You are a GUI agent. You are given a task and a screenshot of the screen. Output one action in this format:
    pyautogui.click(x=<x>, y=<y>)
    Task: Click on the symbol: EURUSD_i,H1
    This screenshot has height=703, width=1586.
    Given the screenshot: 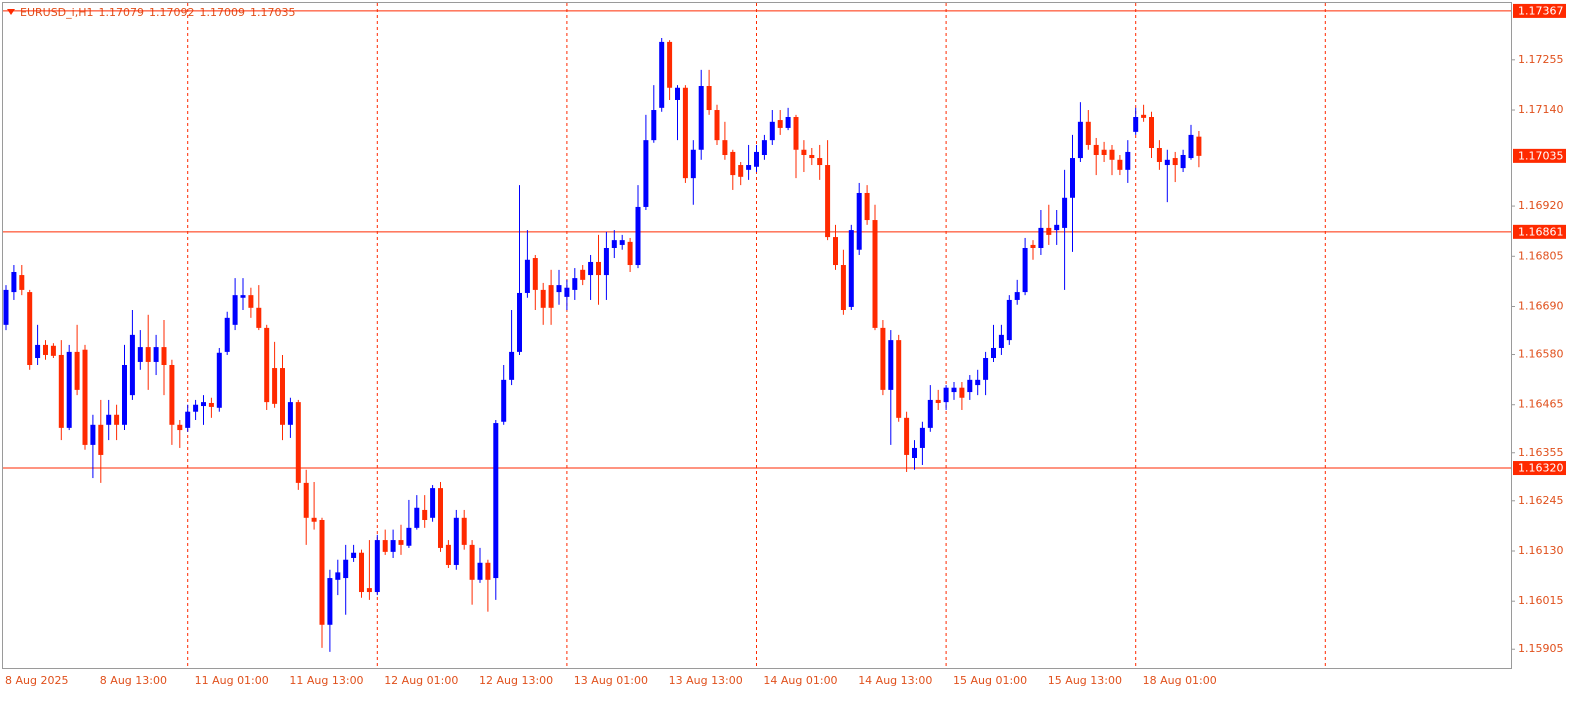 What is the action you would take?
    pyautogui.click(x=56, y=12)
    